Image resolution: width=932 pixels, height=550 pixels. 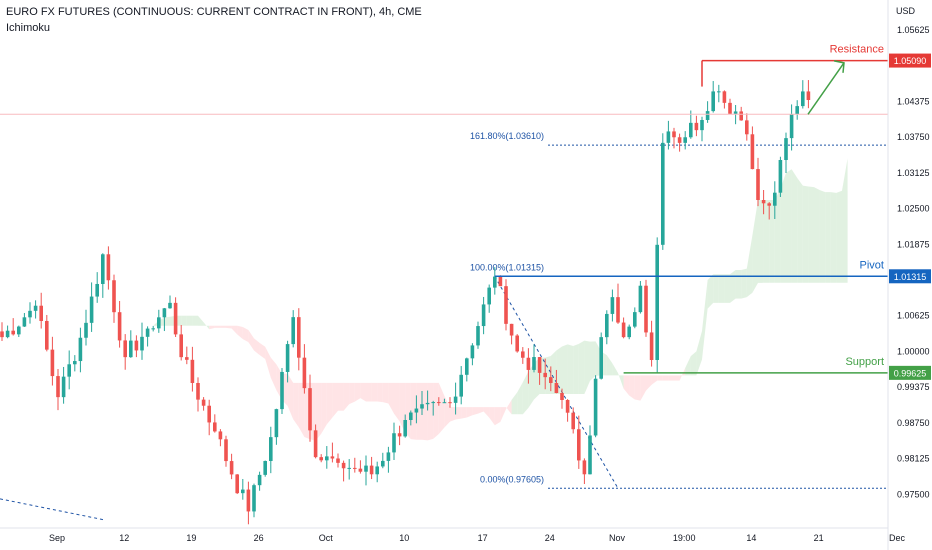 What do you see at coordinates (191, 538) in the screenshot?
I see `time-tick-label: 19` at bounding box center [191, 538].